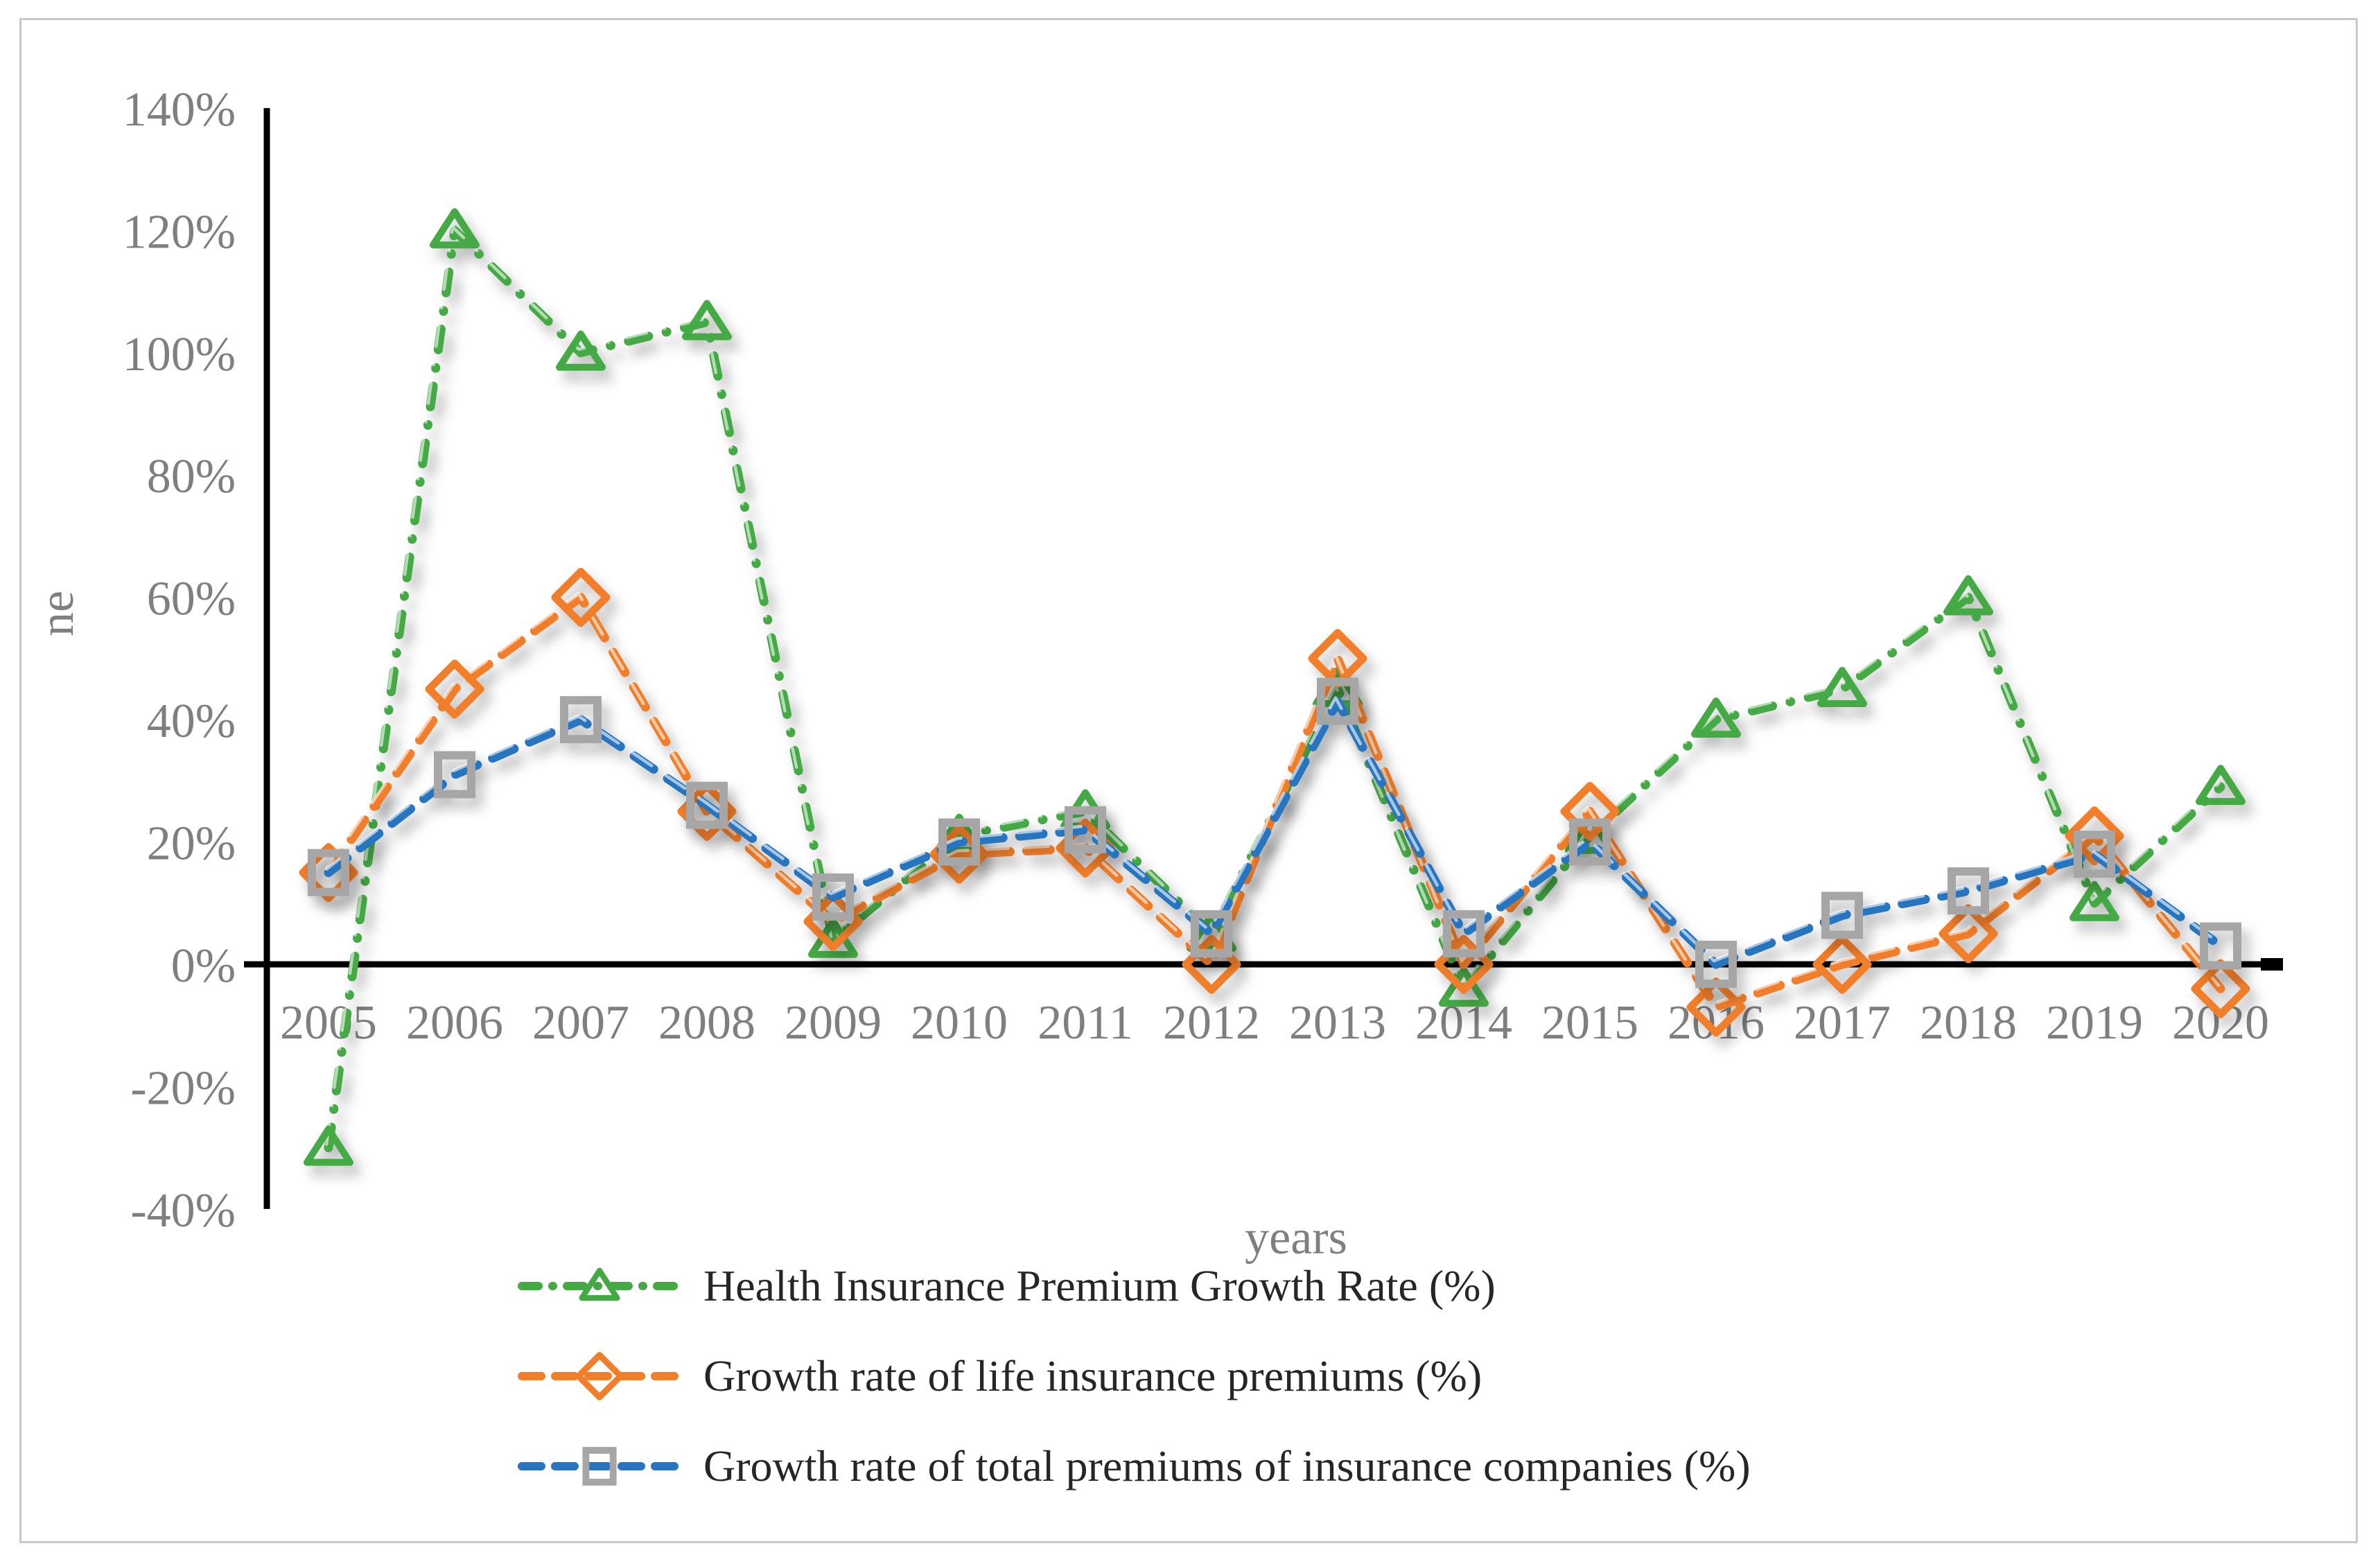 Image resolution: width=2380 pixels, height=1564 pixels. What do you see at coordinates (959, 1023) in the screenshot?
I see `x-tick-label: 2010` at bounding box center [959, 1023].